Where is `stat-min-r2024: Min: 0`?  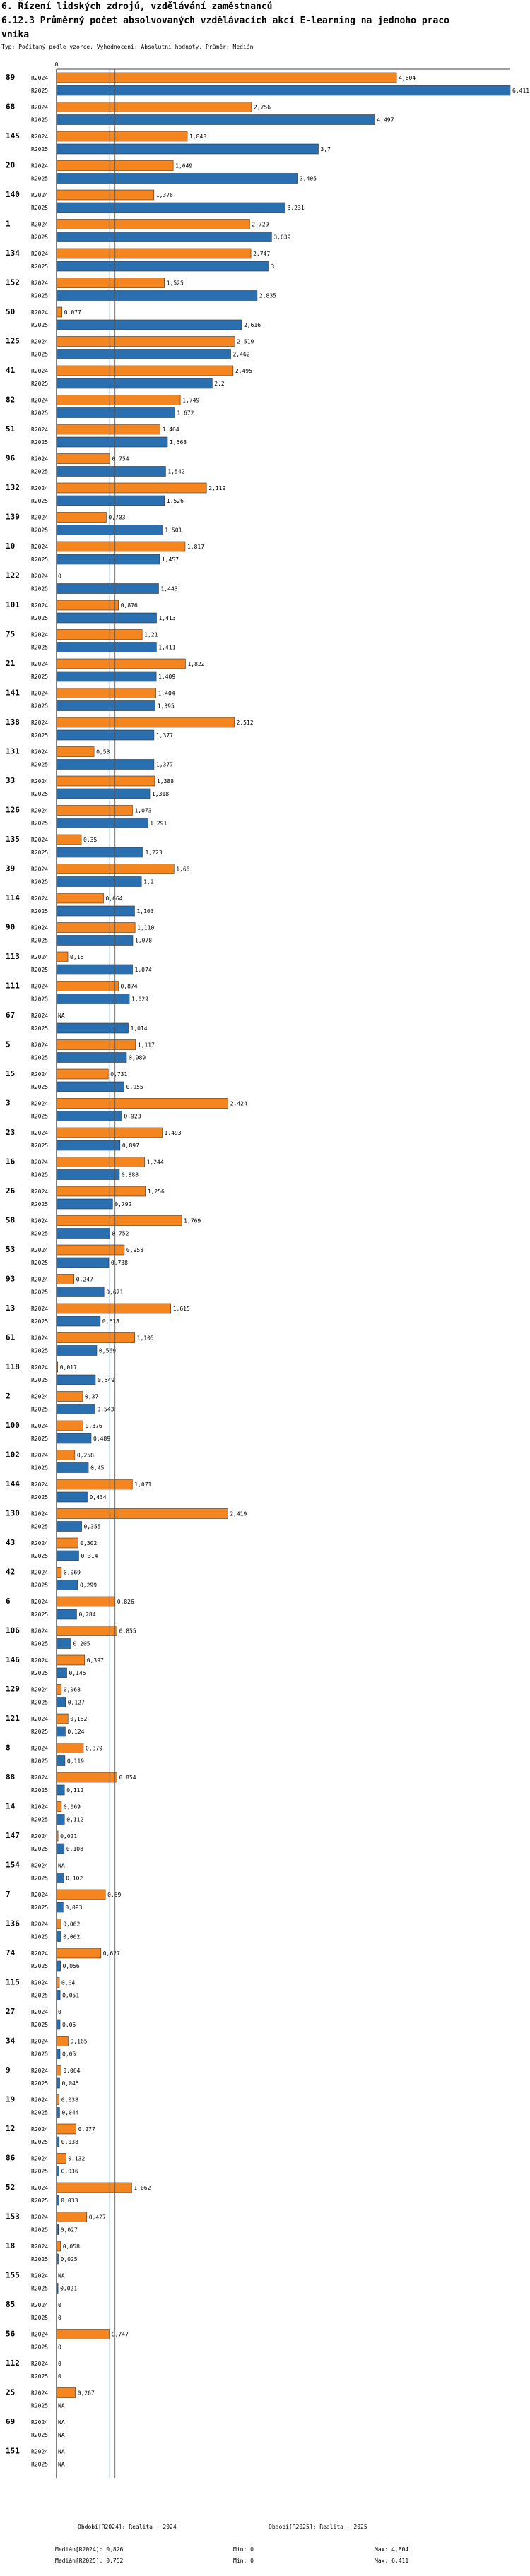
stat-min-r2024: Min: 0 is located at coordinates (243, 2549).